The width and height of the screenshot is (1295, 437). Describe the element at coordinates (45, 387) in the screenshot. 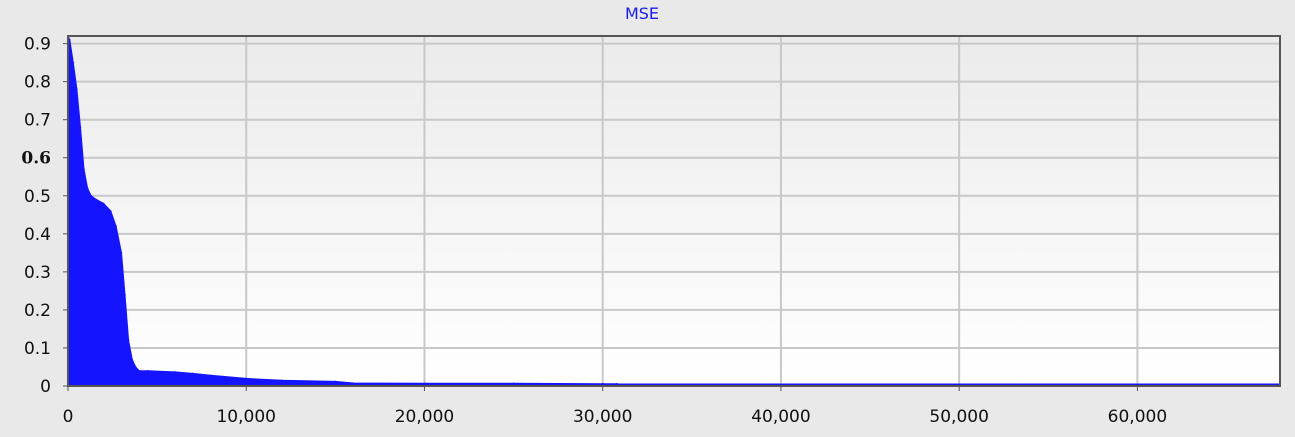

I see `y-tick-label: 0` at that location.